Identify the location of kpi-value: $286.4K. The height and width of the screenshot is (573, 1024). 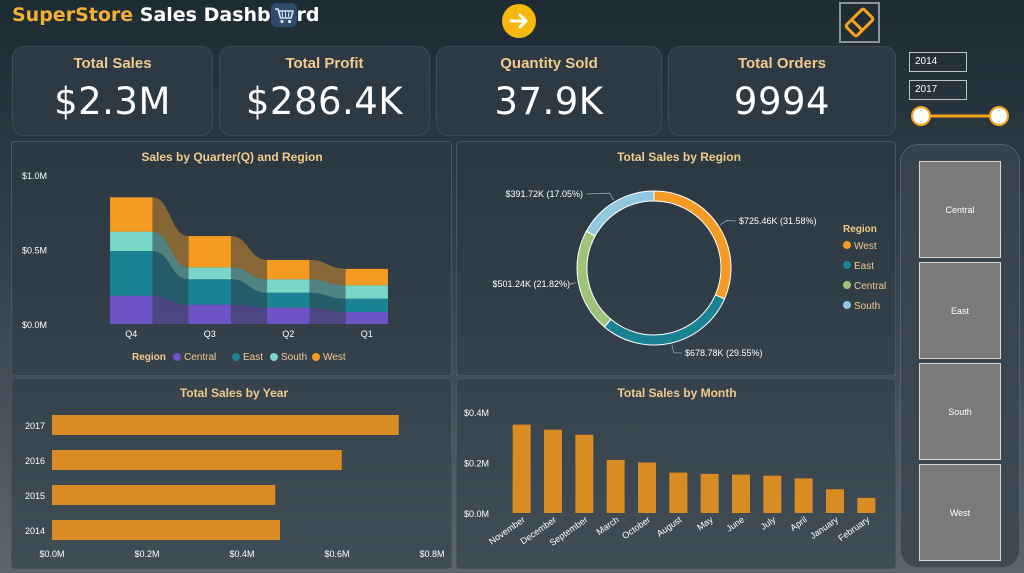
(324, 101).